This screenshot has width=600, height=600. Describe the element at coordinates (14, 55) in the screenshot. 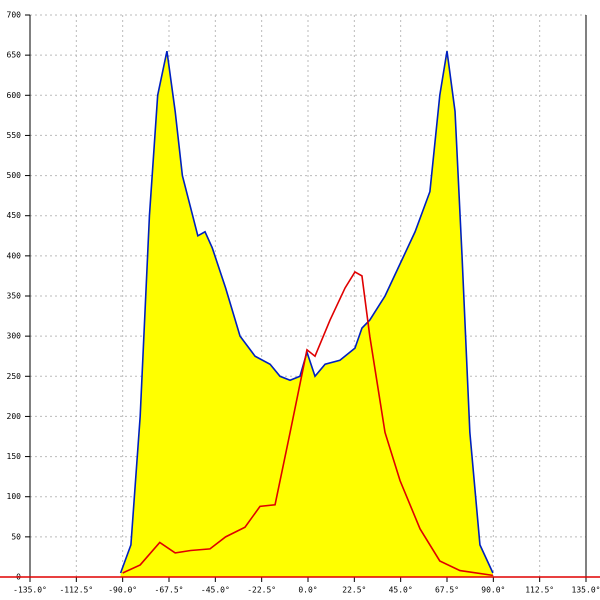

I see `y-tick-label: 650` at that location.